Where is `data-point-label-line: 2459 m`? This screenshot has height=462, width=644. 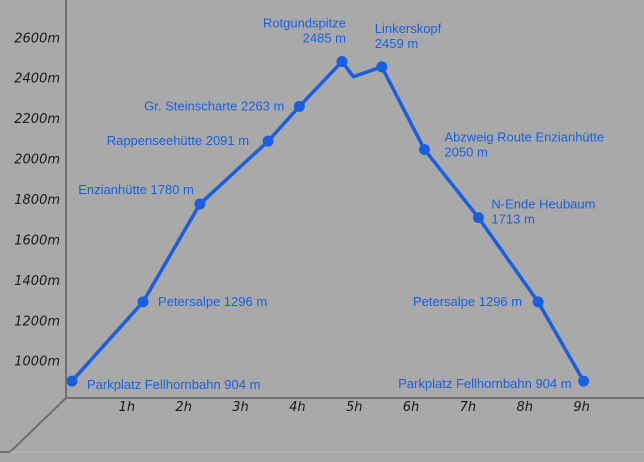 data-point-label-line: 2459 m is located at coordinates (396, 43).